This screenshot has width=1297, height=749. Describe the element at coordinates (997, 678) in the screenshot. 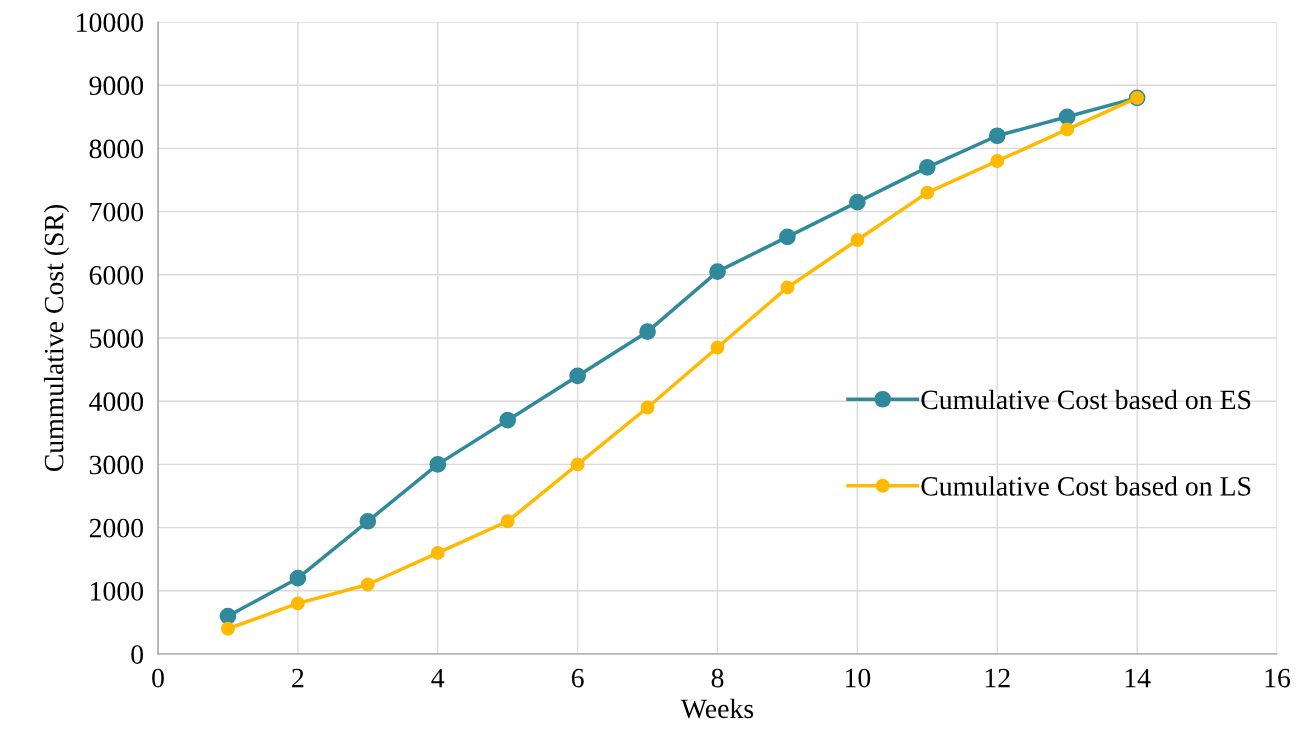

I see `x-tick-label: 12` at that location.